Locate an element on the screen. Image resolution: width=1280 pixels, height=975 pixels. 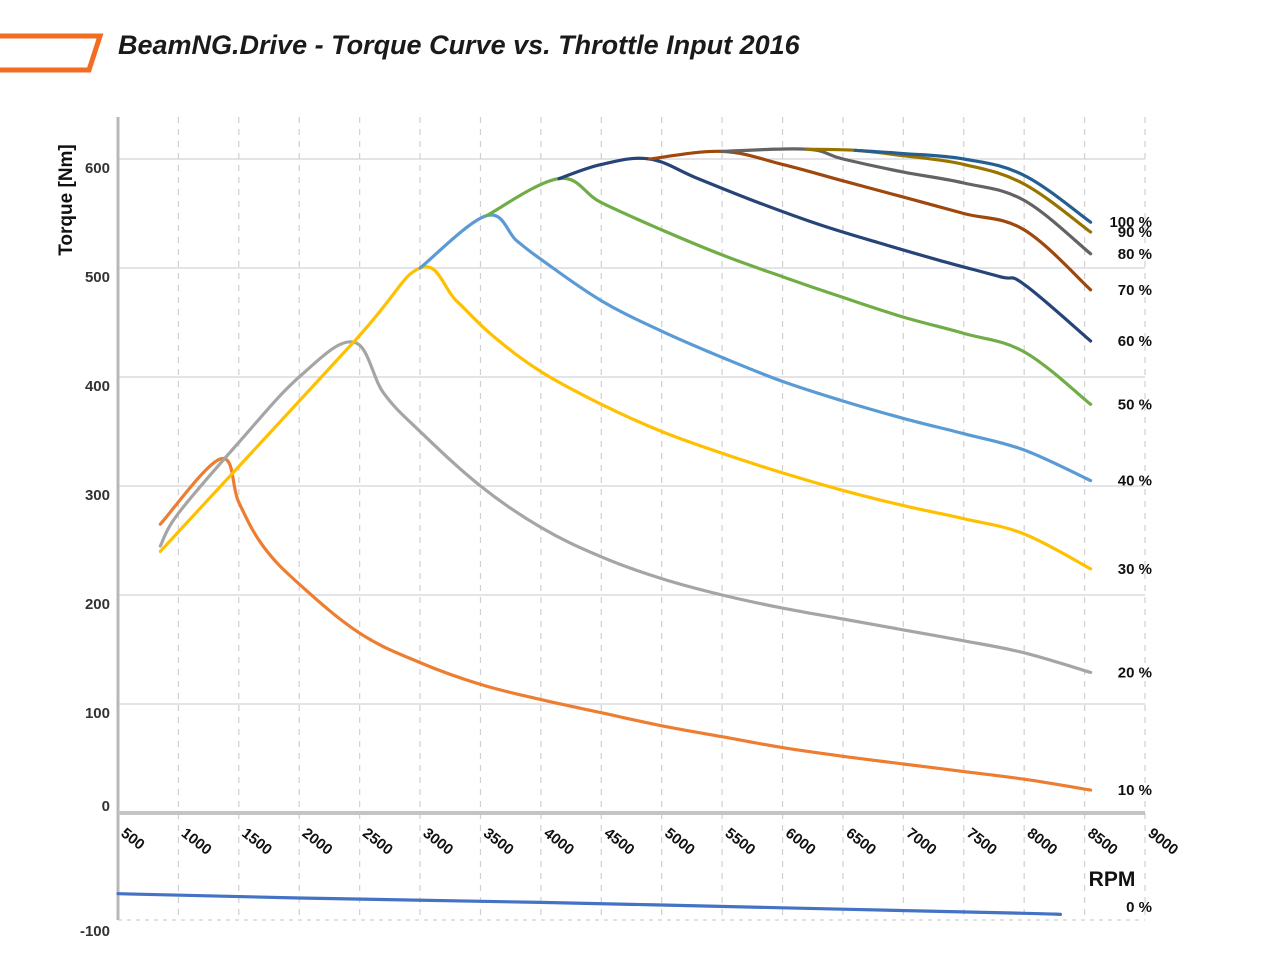
x-tick-label: 3500 is located at coordinates (498, 842).